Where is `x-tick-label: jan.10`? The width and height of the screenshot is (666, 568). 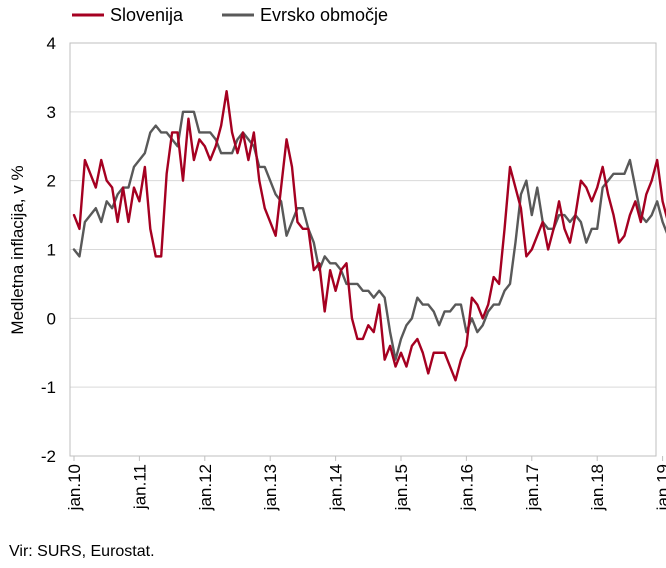
x-tick-label: jan.10 is located at coordinates (74, 487).